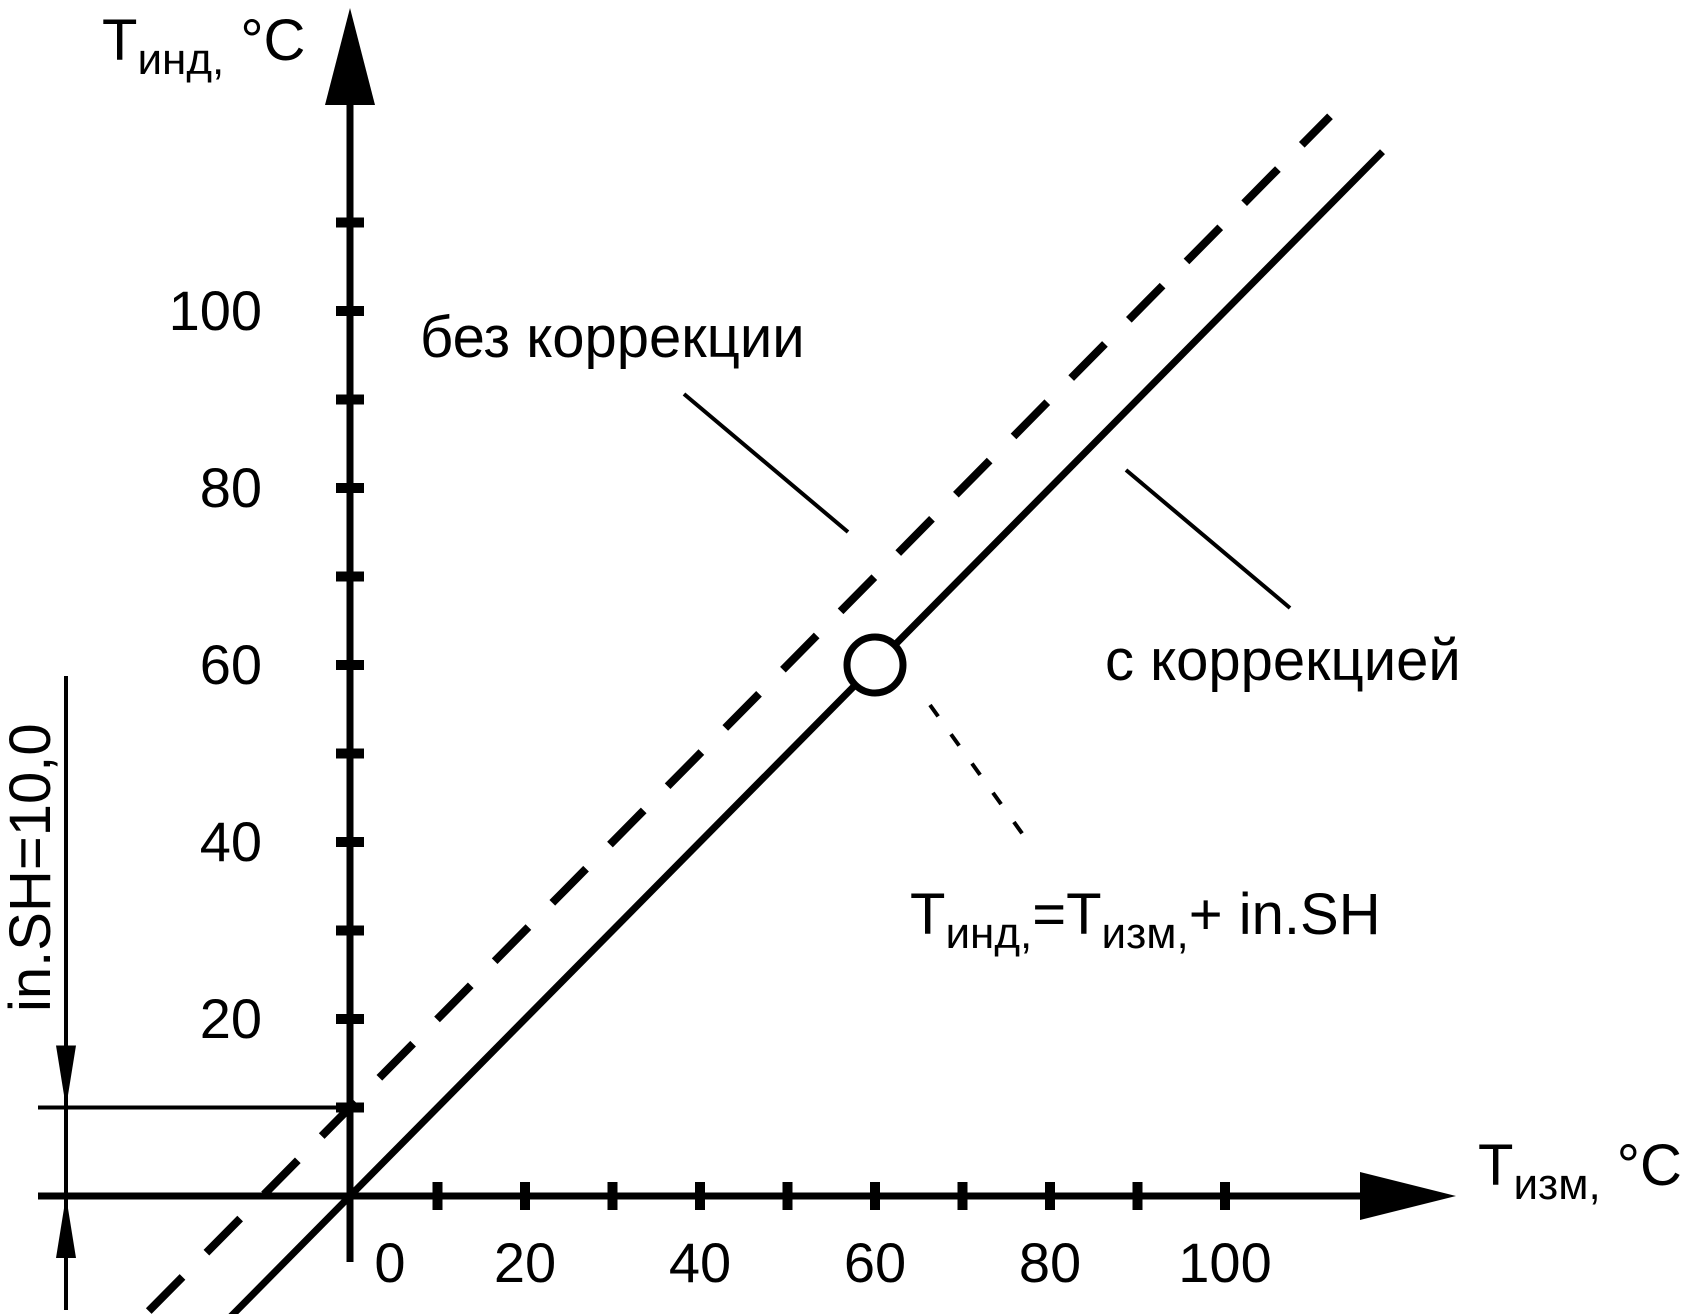 This screenshot has width=1701, height=1314. I want to click on x-axis-label-main: T, so click(1495, 1165).